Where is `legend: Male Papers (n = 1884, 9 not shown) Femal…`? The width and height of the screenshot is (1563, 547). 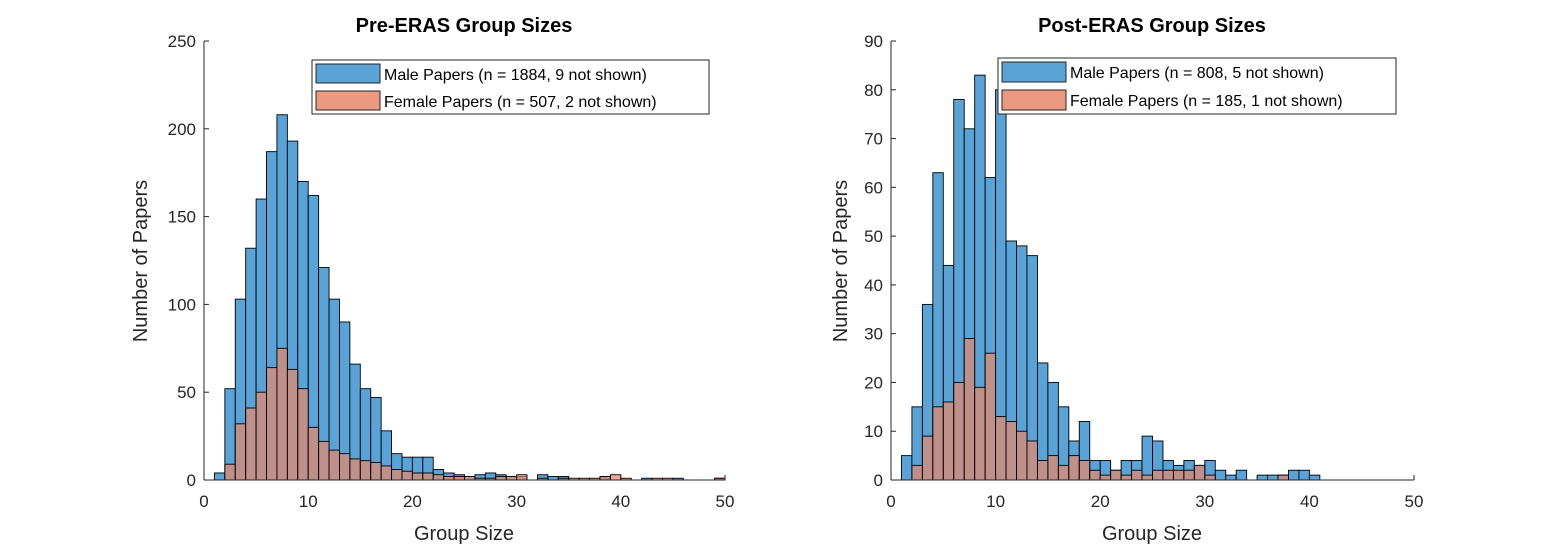
legend: Male Papers (n = 1884, 9 not shown) Femal… is located at coordinates (510, 87).